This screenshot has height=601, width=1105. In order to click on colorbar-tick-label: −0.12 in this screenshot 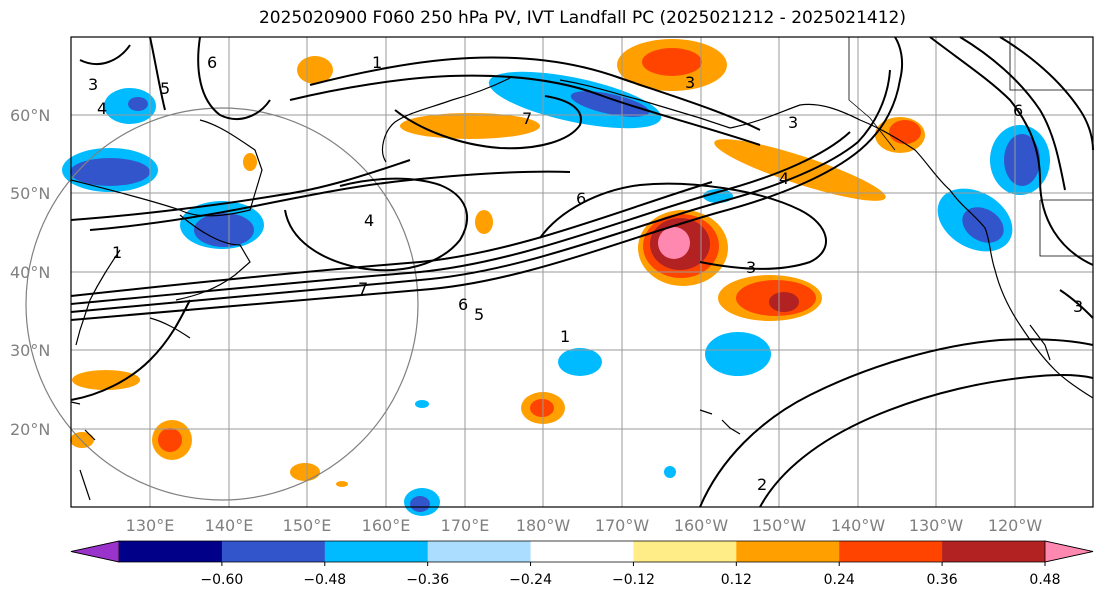, I will do `click(633, 580)`.